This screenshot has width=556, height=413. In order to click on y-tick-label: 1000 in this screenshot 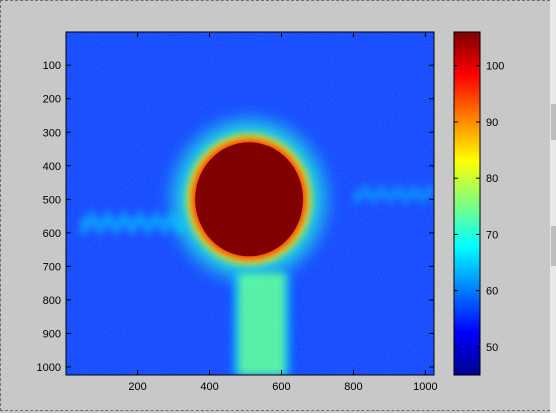, I will do `click(49, 368)`.